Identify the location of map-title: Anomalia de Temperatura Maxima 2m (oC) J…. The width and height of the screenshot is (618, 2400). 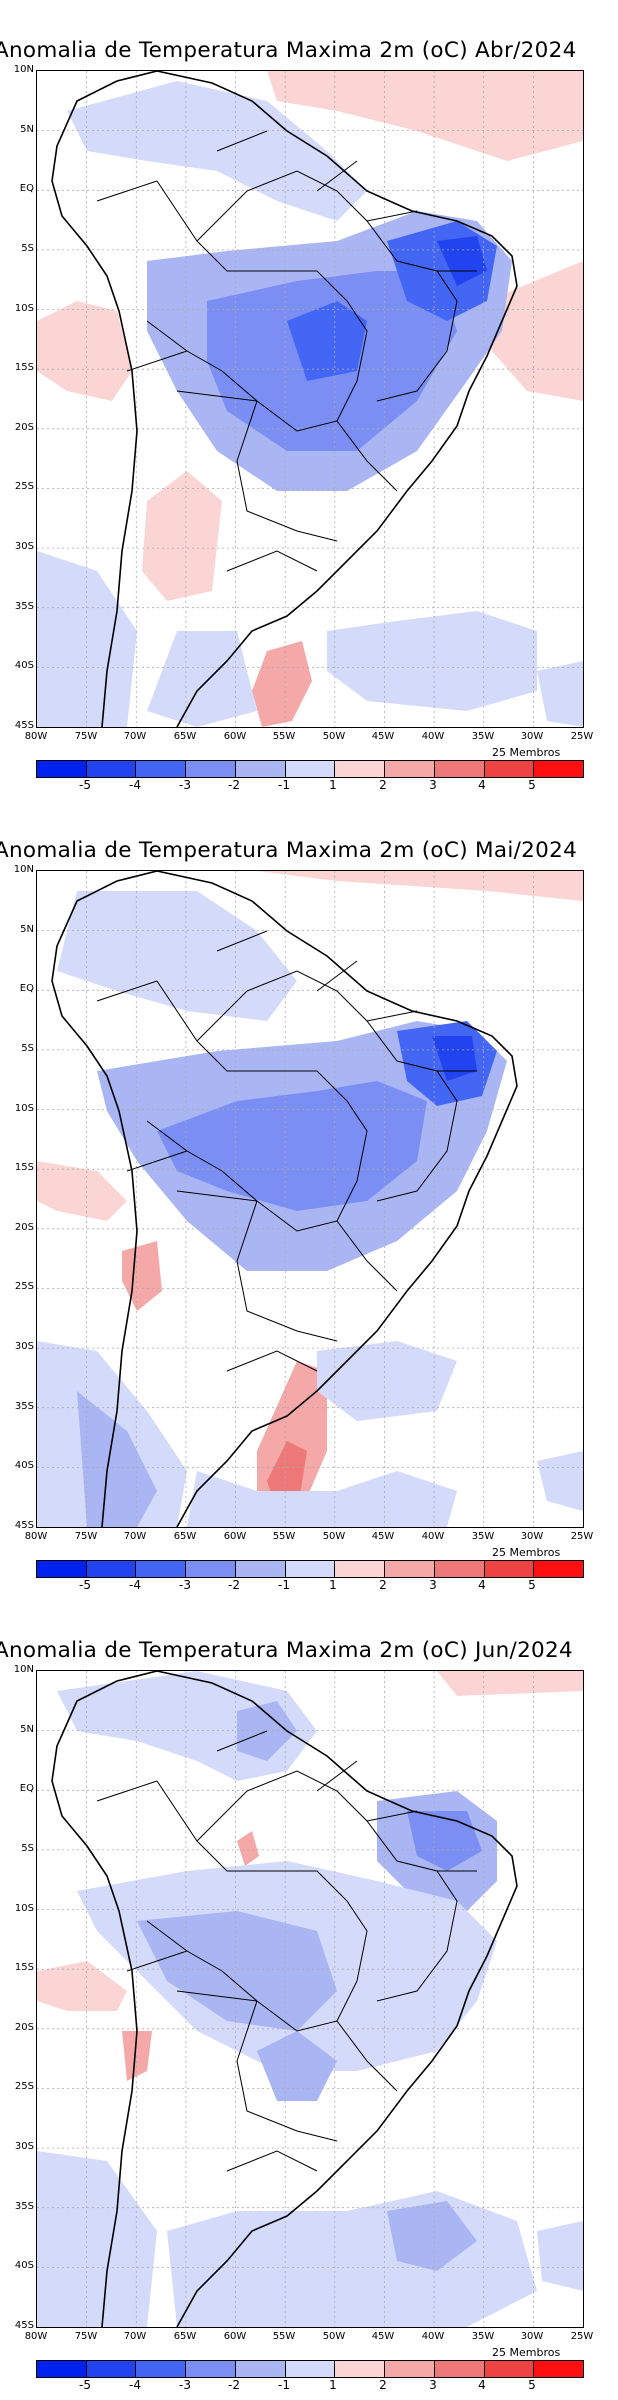
(286, 1650).